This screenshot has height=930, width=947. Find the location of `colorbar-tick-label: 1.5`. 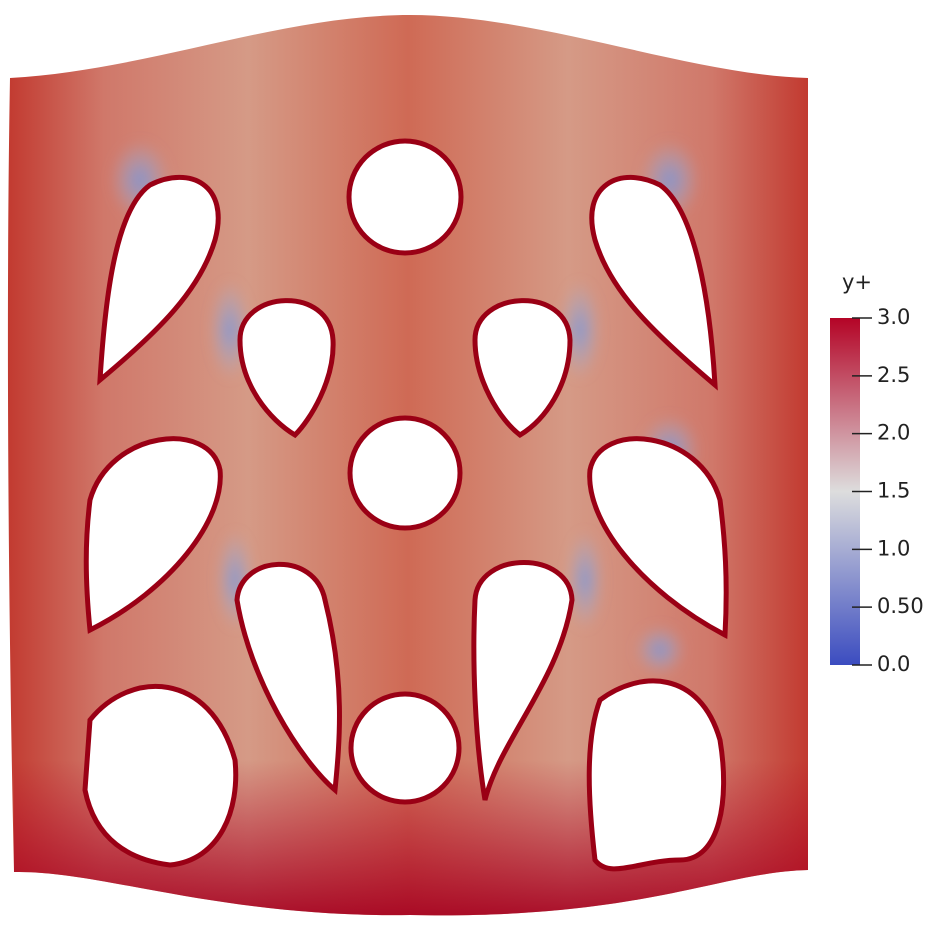

colorbar-tick-label: 1.5 is located at coordinates (893, 491).